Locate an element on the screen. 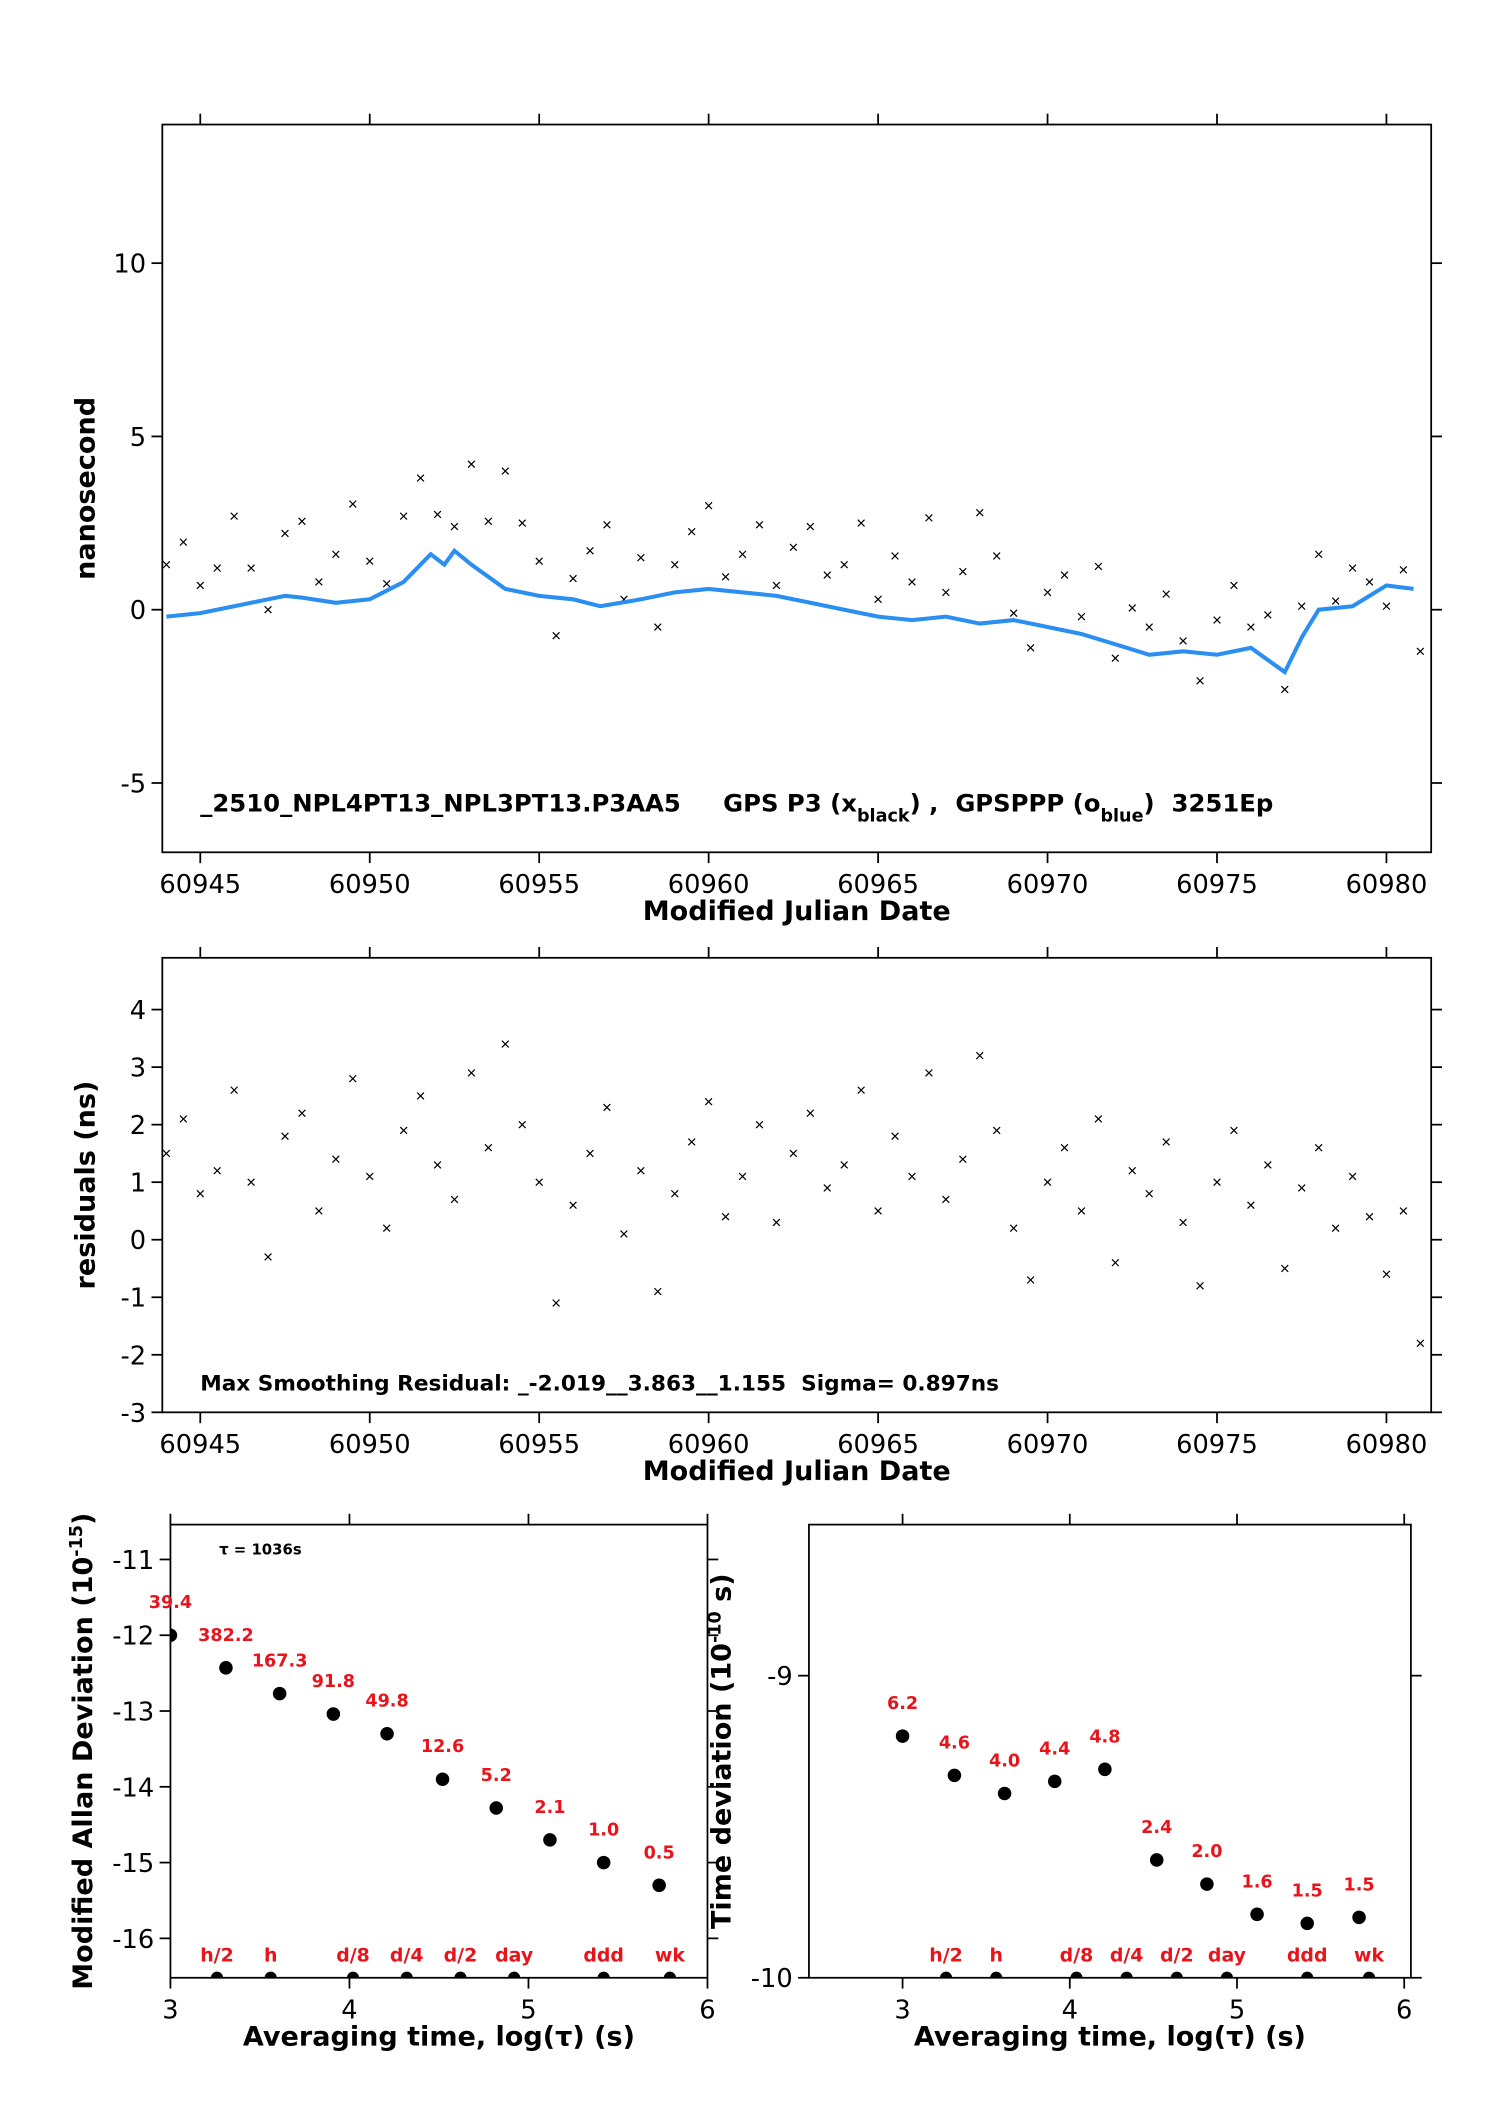  ref-label: d/8 is located at coordinates (353, 1956).